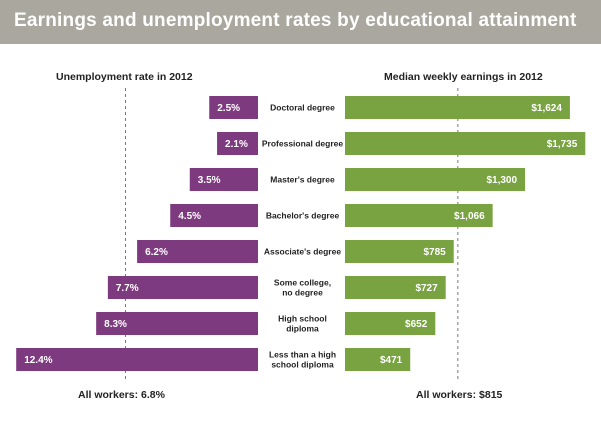 The width and height of the screenshot is (601, 431). Describe the element at coordinates (156, 252) in the screenshot. I see `unemployment-bar-label: 6.2%` at that location.